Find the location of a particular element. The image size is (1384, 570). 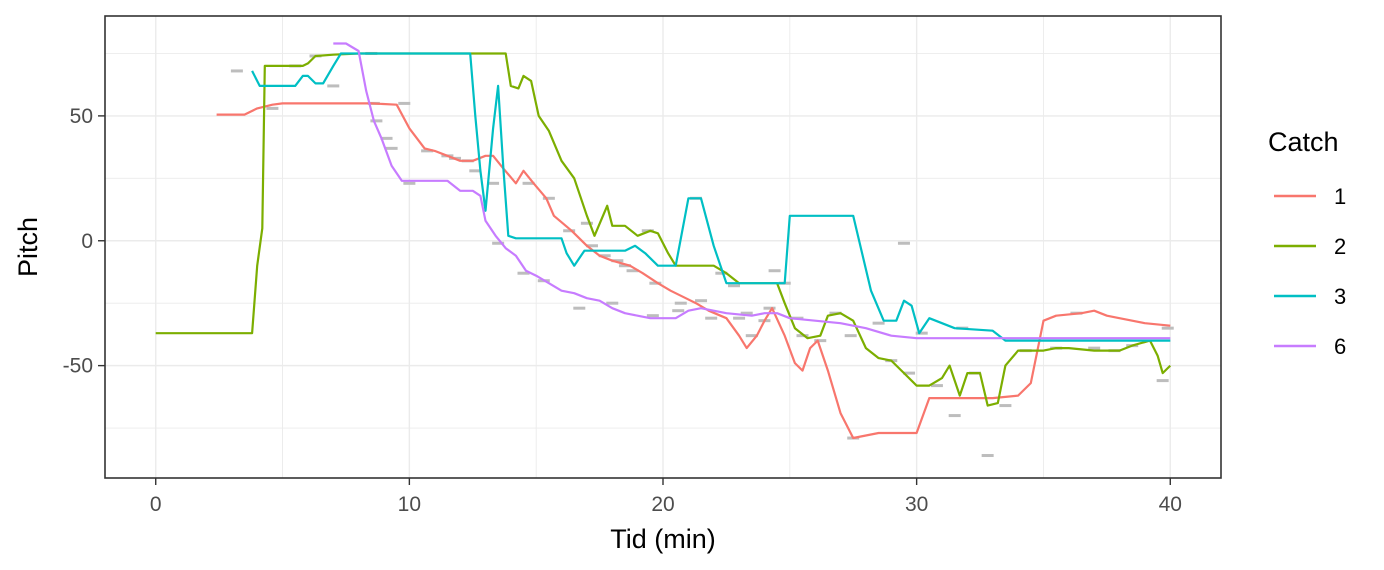

y-axis-title: Pitch is located at coordinates (28, 247).